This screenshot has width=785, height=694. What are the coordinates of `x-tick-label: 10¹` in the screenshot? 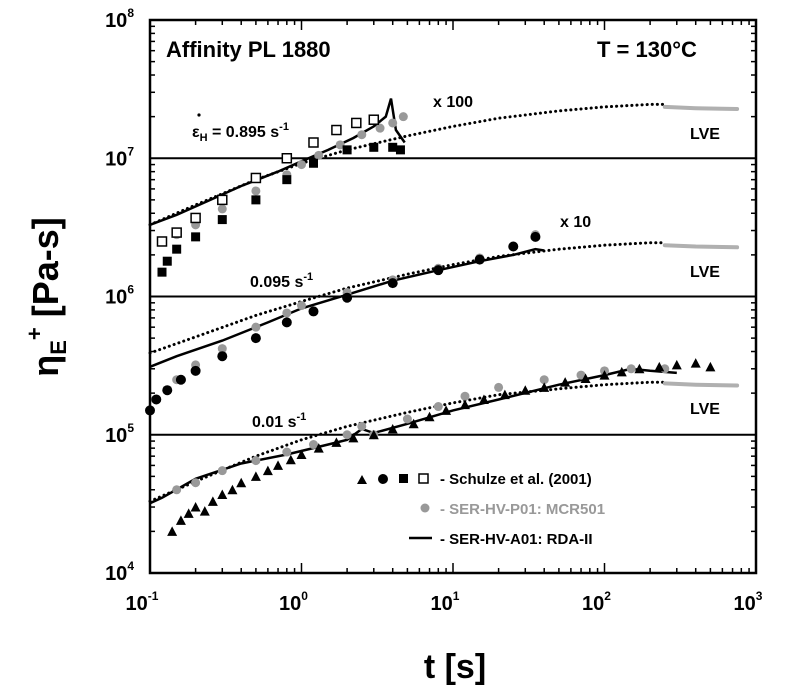 It's located at (445, 602).